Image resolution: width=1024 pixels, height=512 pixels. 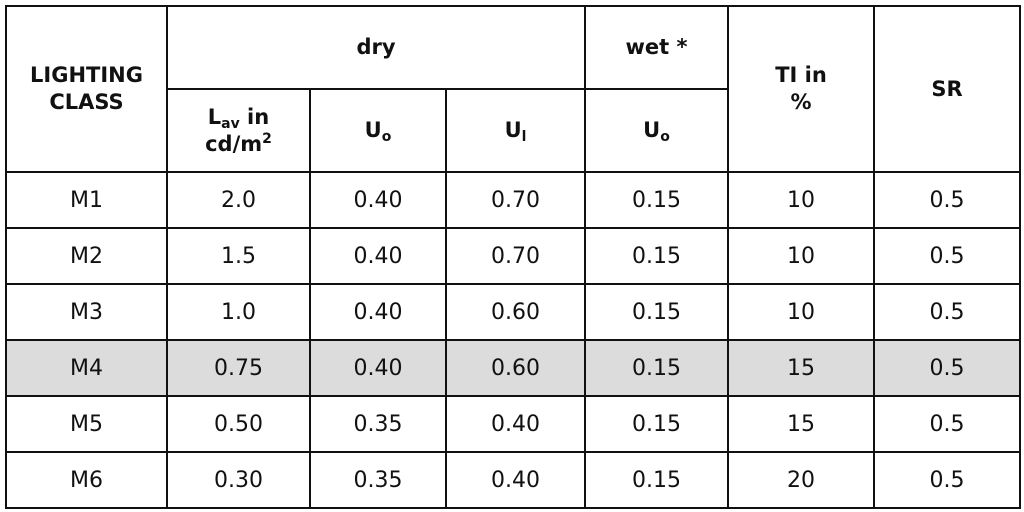 I want to click on table-row-m2: M2 1.5 0.40 0.70 0.15 10 0.5, so click(x=513, y=256).